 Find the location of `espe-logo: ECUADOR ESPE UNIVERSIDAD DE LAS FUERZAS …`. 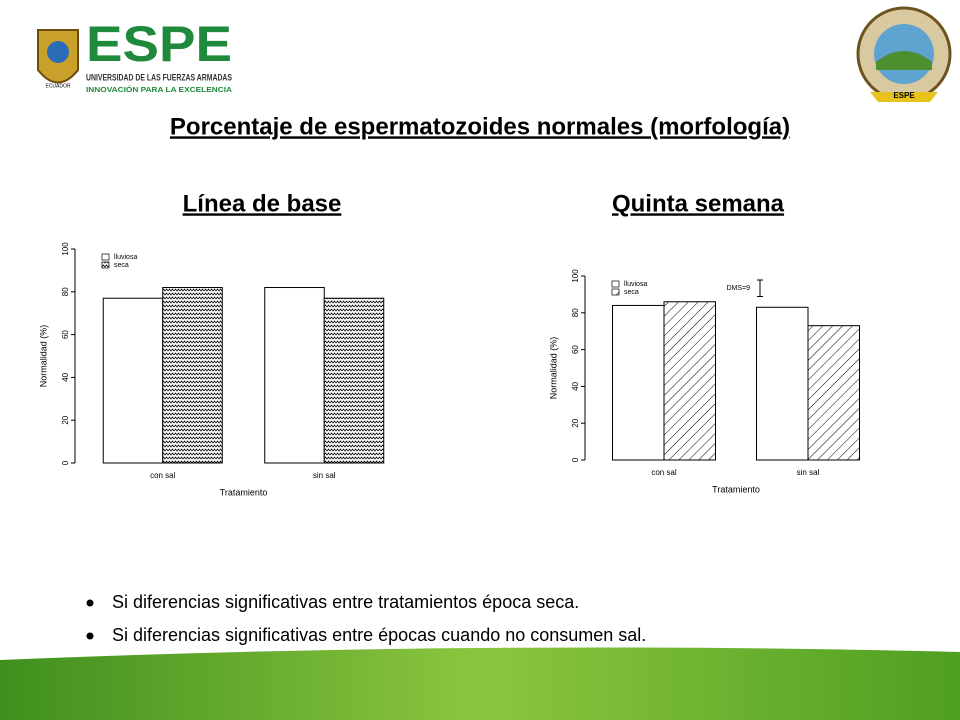

espe-logo: ECUADOR ESPE UNIVERSIDAD DE LAS FUERZAS … is located at coordinates (134, 55).